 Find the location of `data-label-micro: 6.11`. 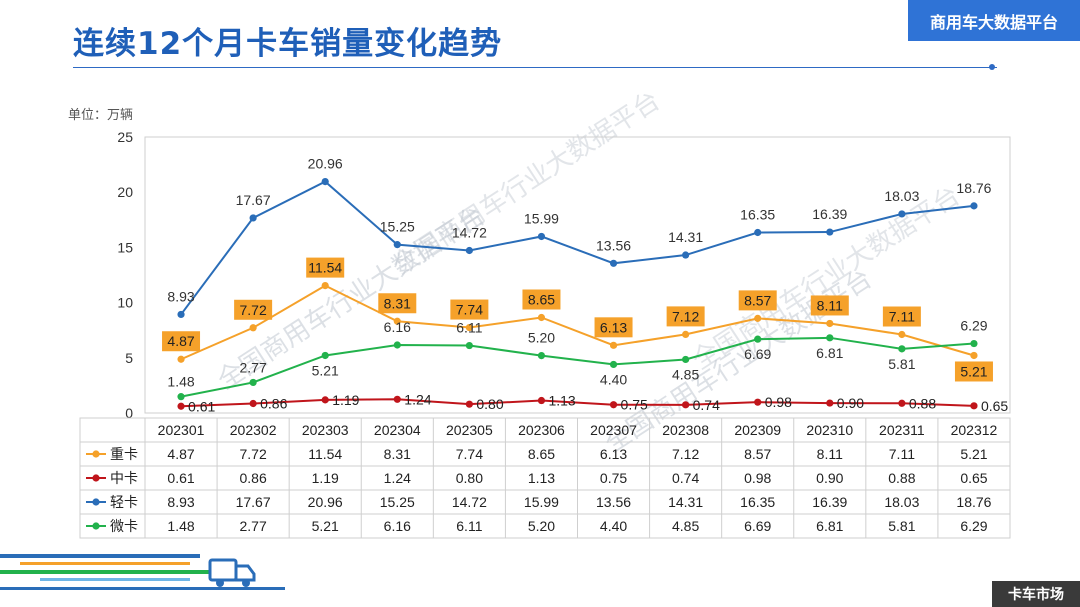

data-label-micro: 6.11 is located at coordinates (469, 328).